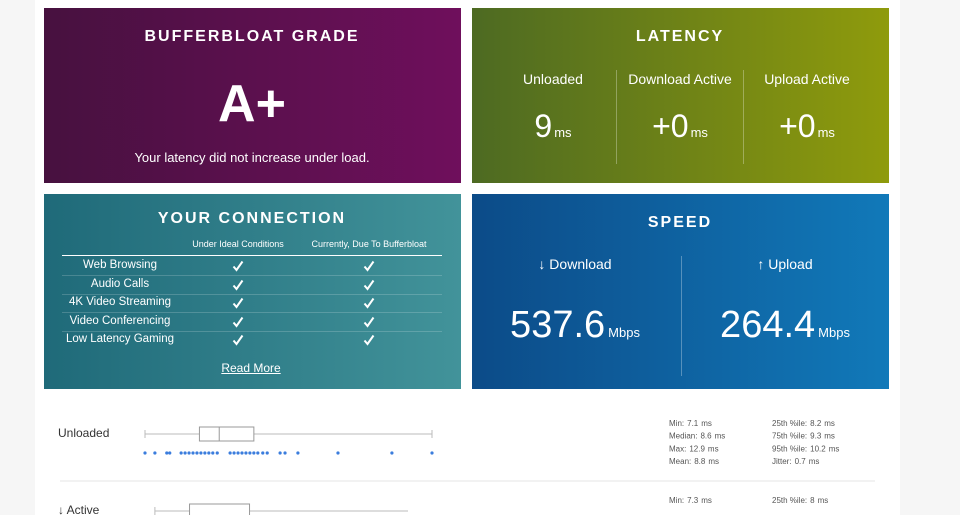  What do you see at coordinates (683, 436) in the screenshot?
I see `stat-label: Median:` at bounding box center [683, 436].